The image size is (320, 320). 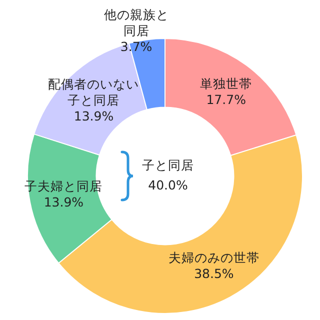 I want to click on data-label: 17.7%, so click(x=226, y=100).